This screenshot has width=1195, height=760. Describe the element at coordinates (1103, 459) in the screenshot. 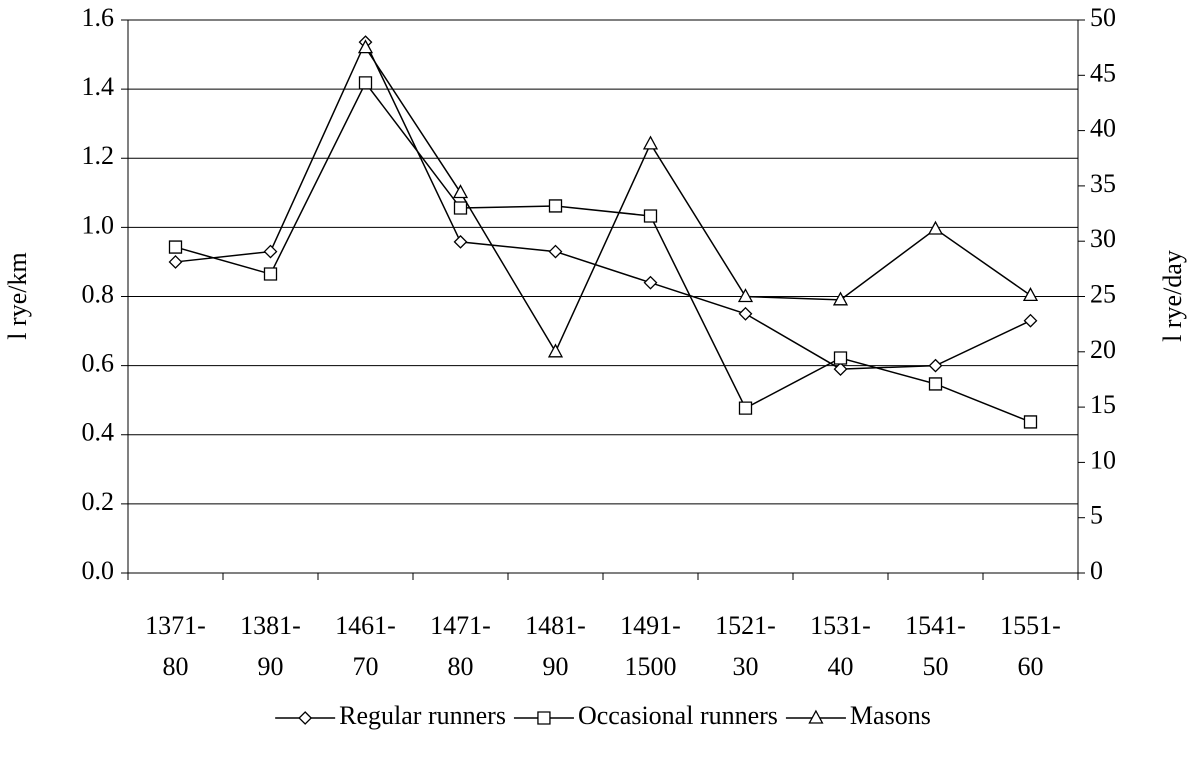

I see `y2-tick-label: 10` at that location.